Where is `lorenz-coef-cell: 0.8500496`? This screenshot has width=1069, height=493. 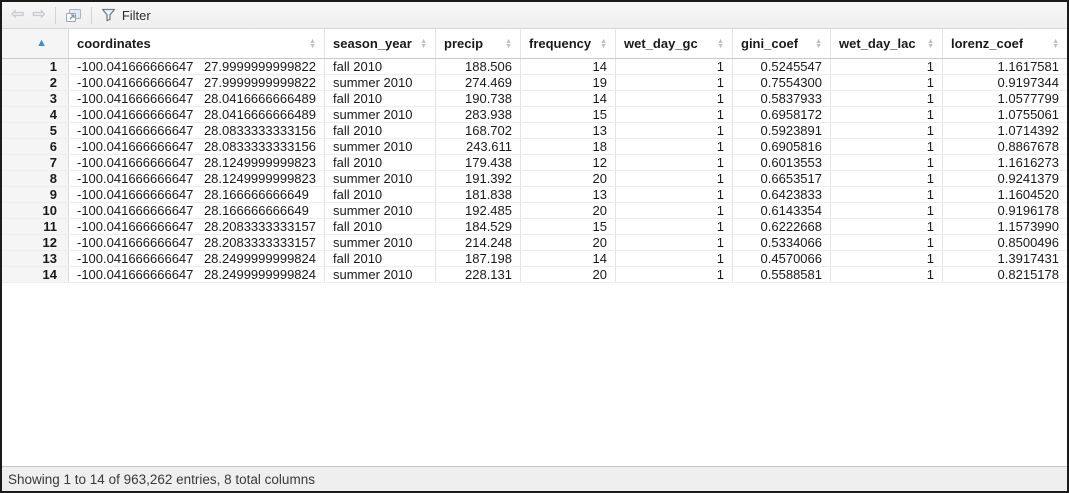 lorenz-coef-cell: 0.8500496 is located at coordinates (1028, 242).